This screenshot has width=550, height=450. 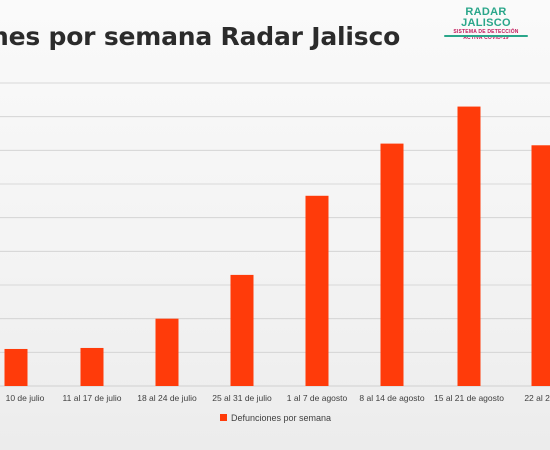 What do you see at coordinates (281, 418) in the screenshot?
I see `legend-label: Defunciones por semana` at bounding box center [281, 418].